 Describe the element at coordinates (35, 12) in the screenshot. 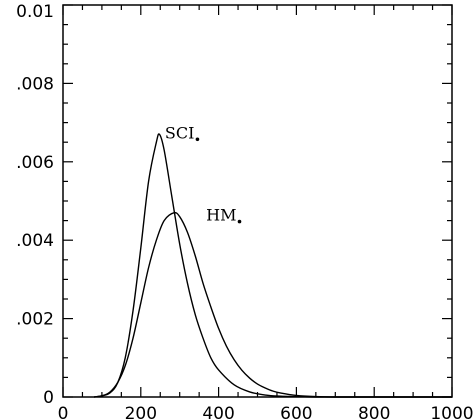

I see `y-tick-label: 0.01` at that location.